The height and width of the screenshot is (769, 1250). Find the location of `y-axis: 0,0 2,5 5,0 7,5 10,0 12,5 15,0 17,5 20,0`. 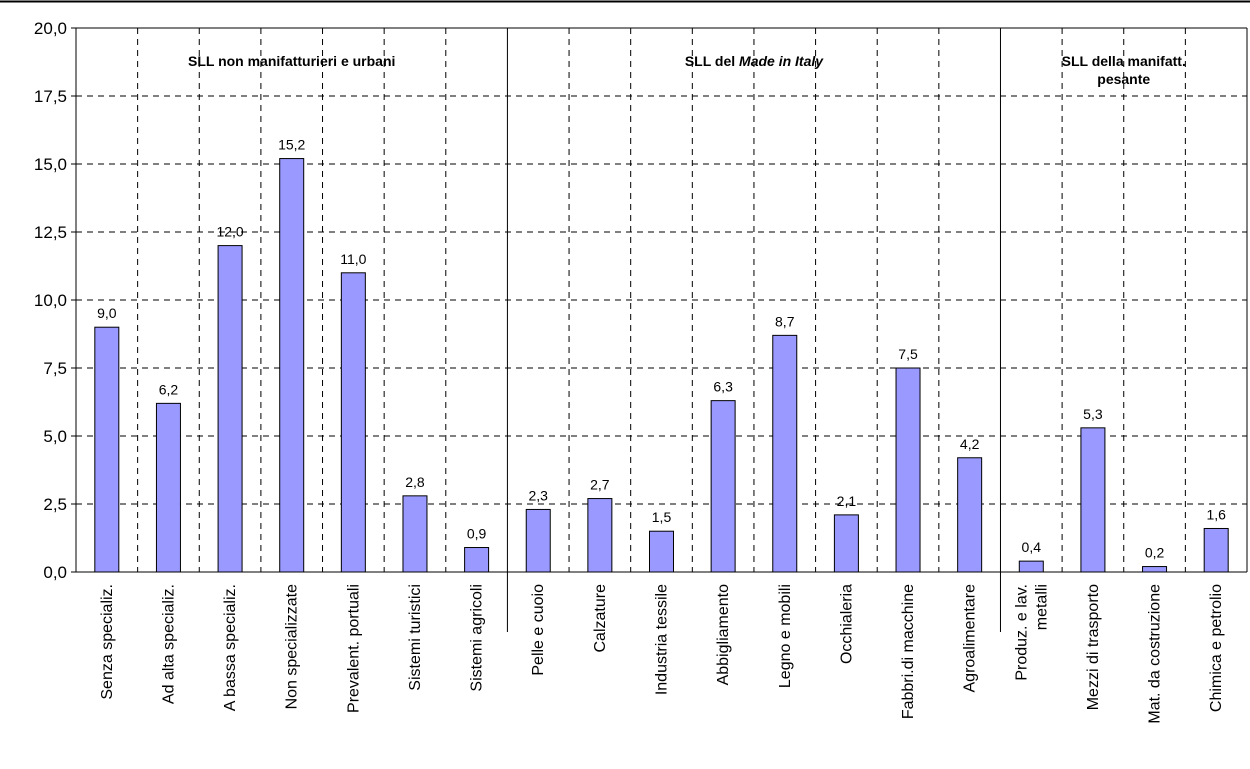

y-axis: 0,0 2,5 5,0 7,5 10,0 12,5 15,0 17,5 20,0 is located at coordinates (55, 300).